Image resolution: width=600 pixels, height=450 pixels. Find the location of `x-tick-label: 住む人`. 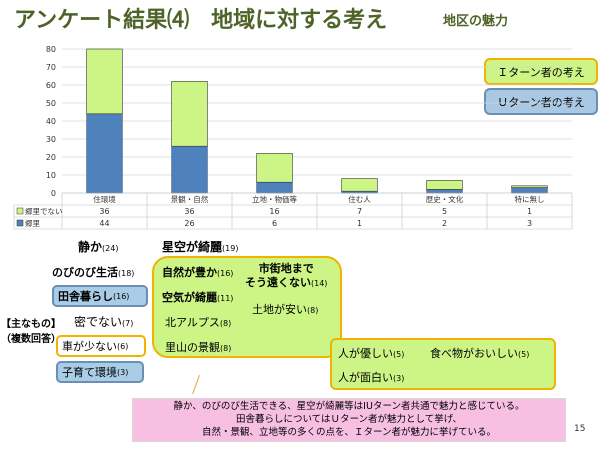

x-tick-label: 住む人 is located at coordinates (359, 199).